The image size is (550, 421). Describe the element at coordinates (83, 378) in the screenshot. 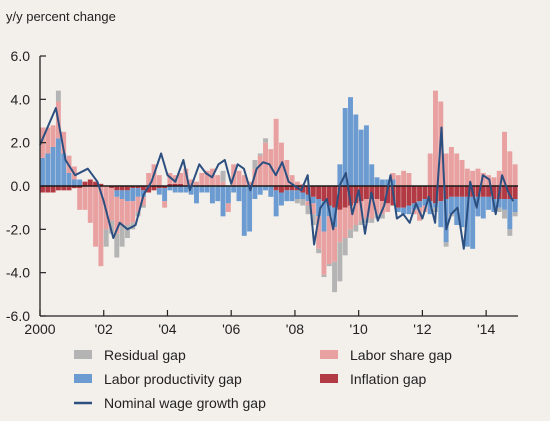

I see `legend-swatch-labor-productivity-gap` at that location.